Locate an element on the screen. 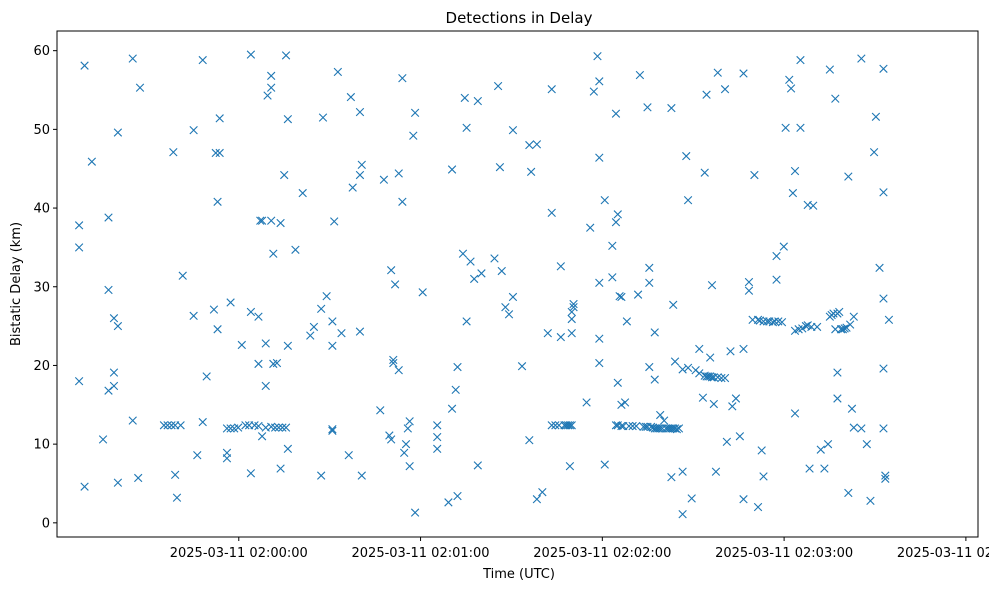 This screenshot has height=590, width=989. x-tick-label-0: 2025-03-11 02:00:00 is located at coordinates (239, 553).